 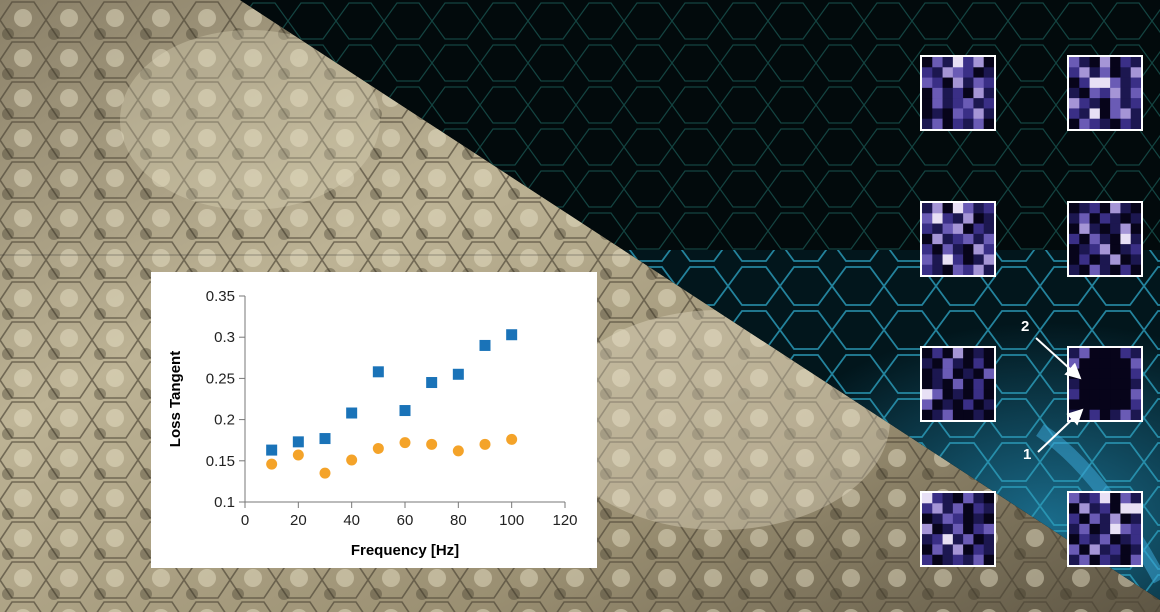 What do you see at coordinates (220, 378) in the screenshot?
I see `y-tick-label: 0.25` at bounding box center [220, 378].